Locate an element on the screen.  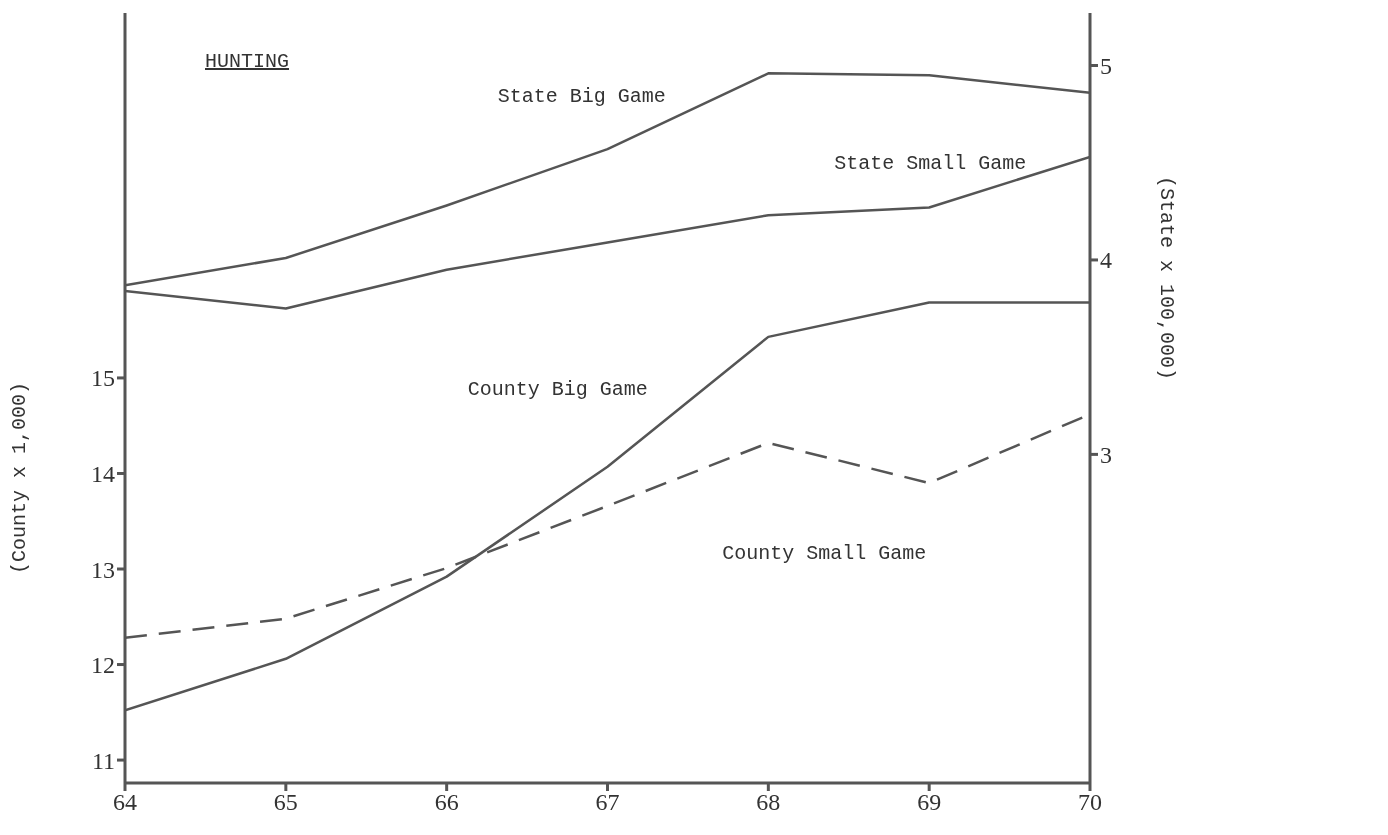
y2-tick-label: 3 is located at coordinates (1106, 454).